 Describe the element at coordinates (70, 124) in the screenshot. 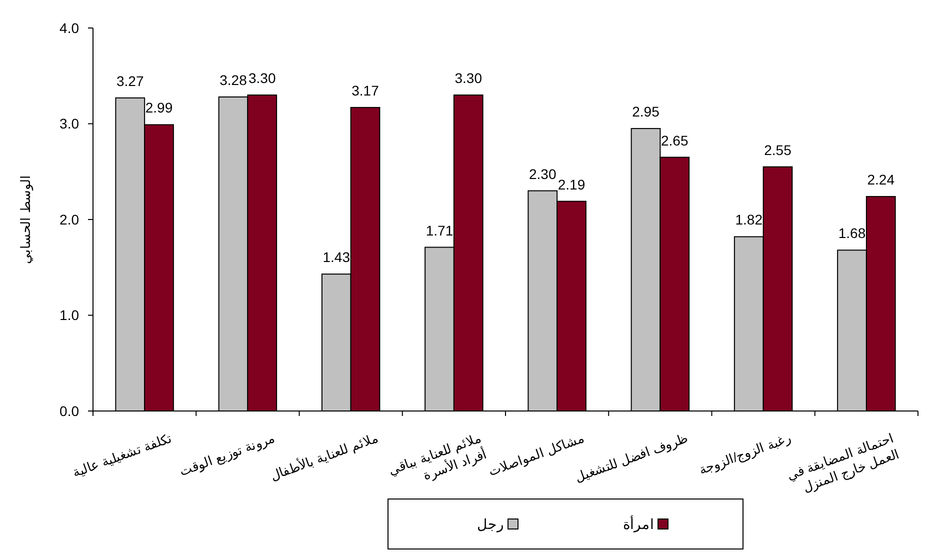

I see `y-tick-label: 3.0` at that location.